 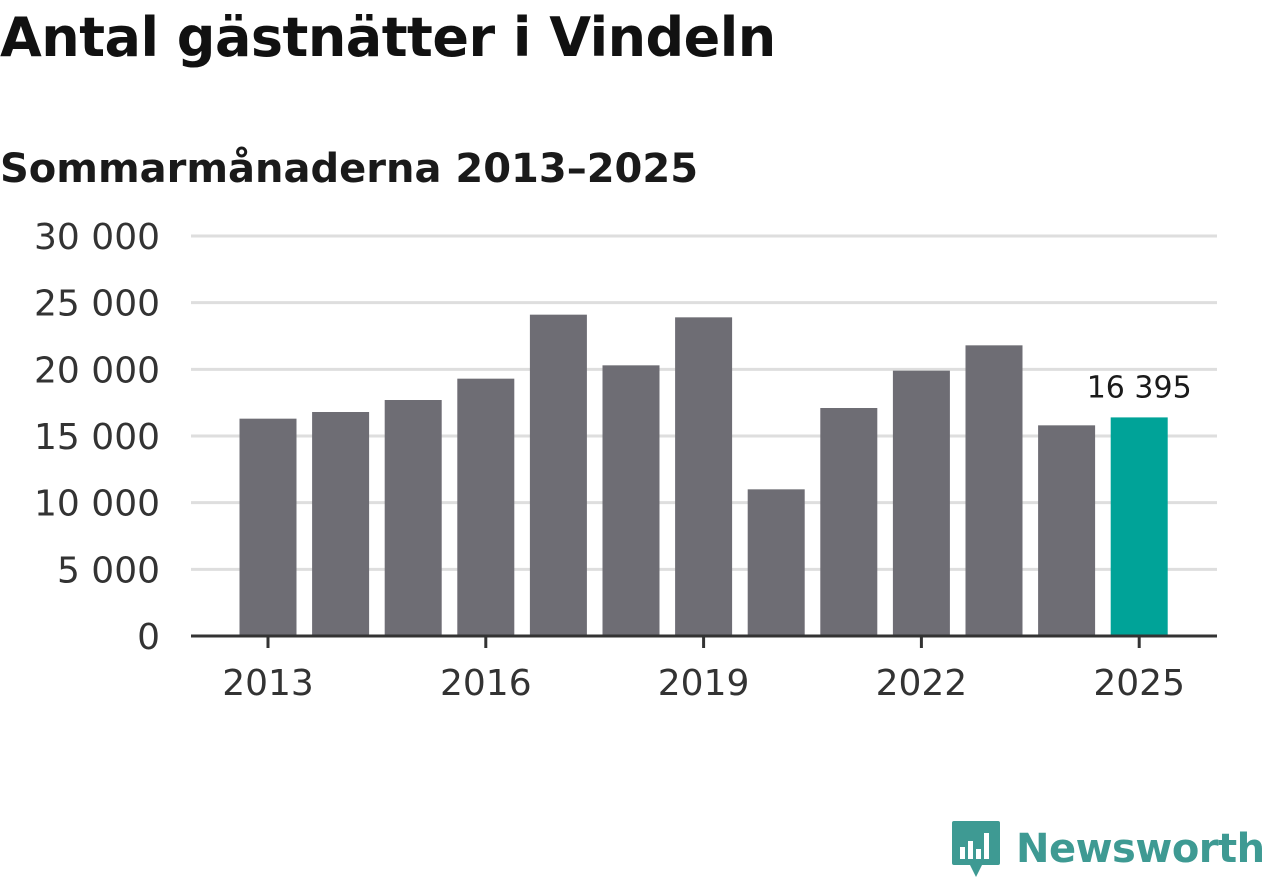 I want to click on y-tick-label: 5 000, so click(x=108, y=570).